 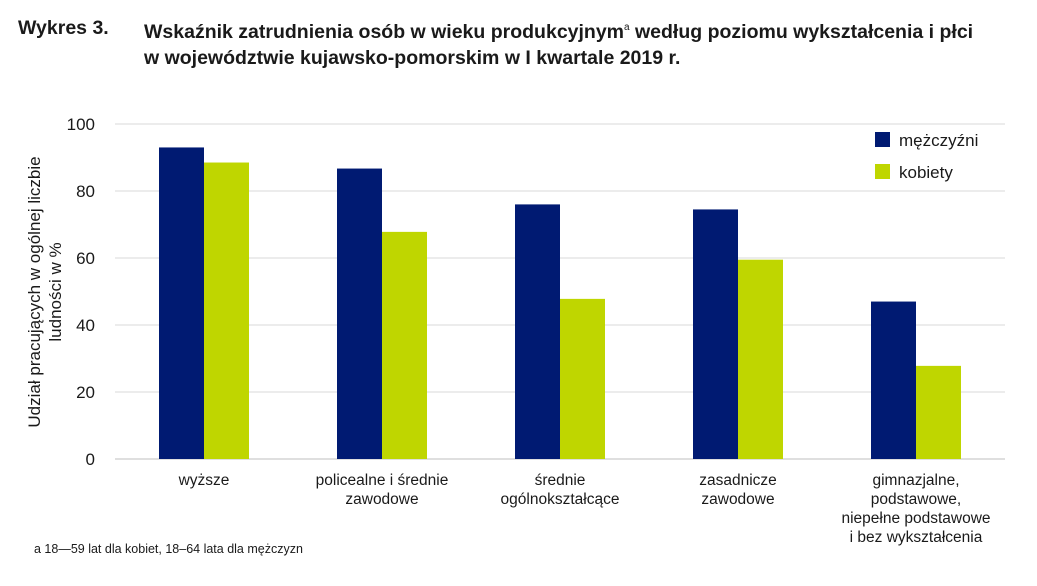 I want to click on y-tick-label: 0, so click(x=90, y=459).